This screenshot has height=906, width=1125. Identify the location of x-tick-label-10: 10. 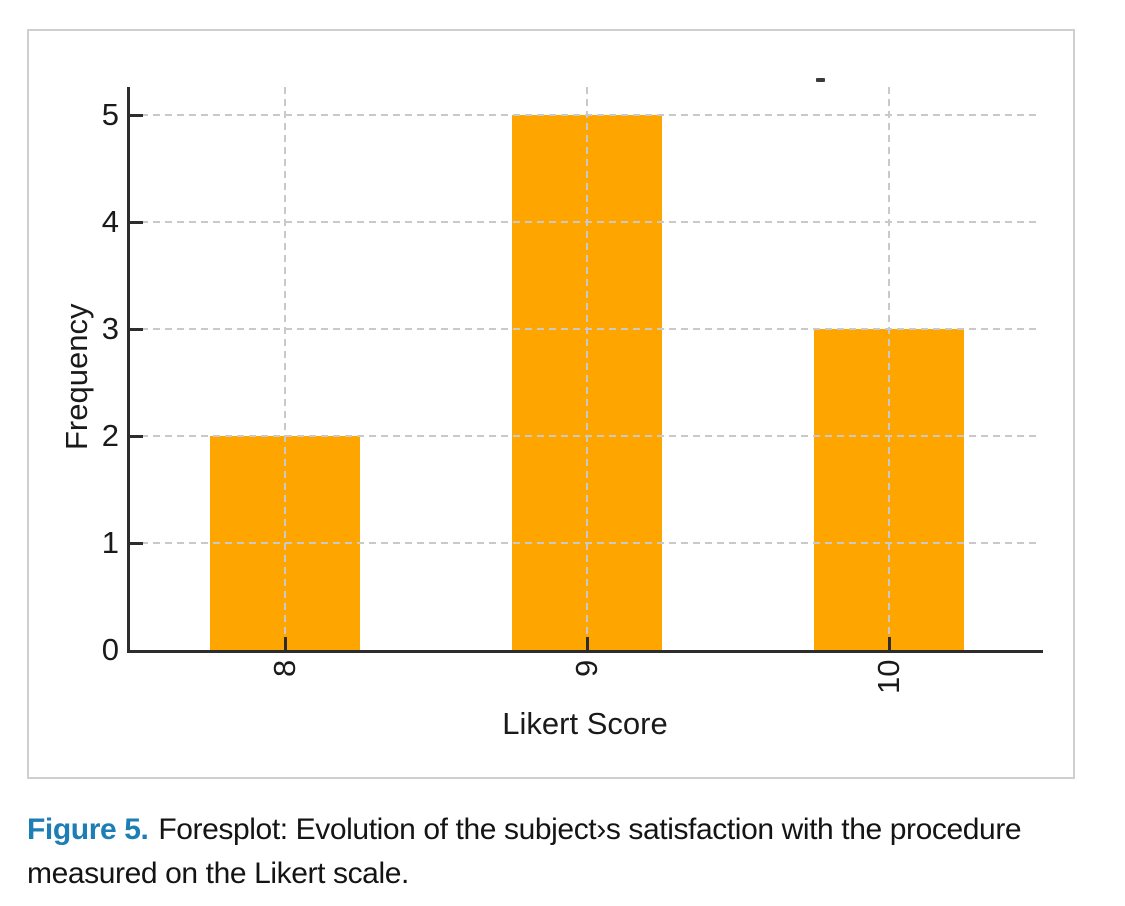
(888, 677).